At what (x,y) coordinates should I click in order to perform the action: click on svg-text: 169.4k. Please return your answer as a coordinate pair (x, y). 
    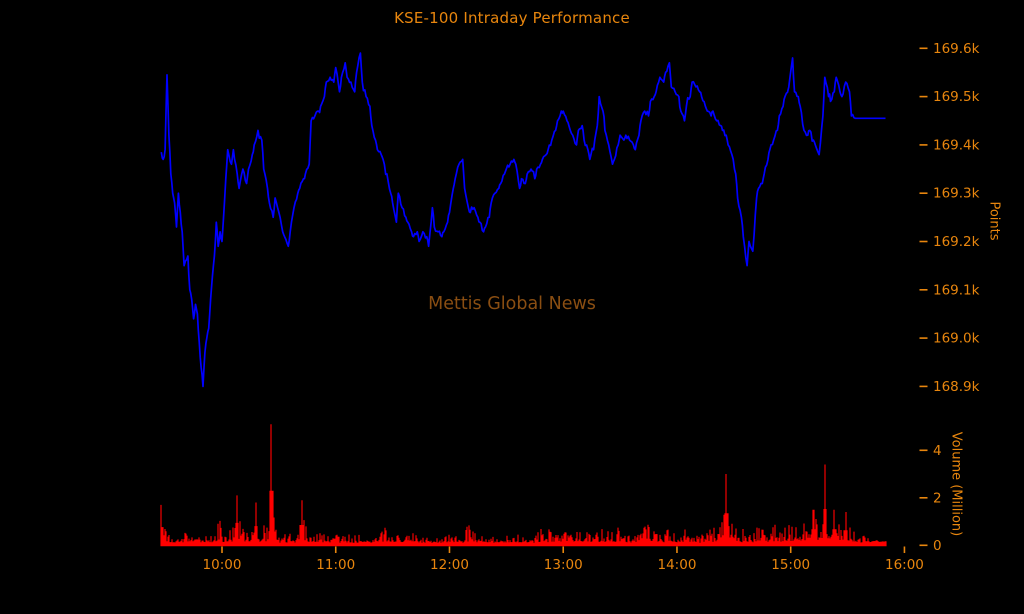
    Looking at the image, I should click on (956, 145).